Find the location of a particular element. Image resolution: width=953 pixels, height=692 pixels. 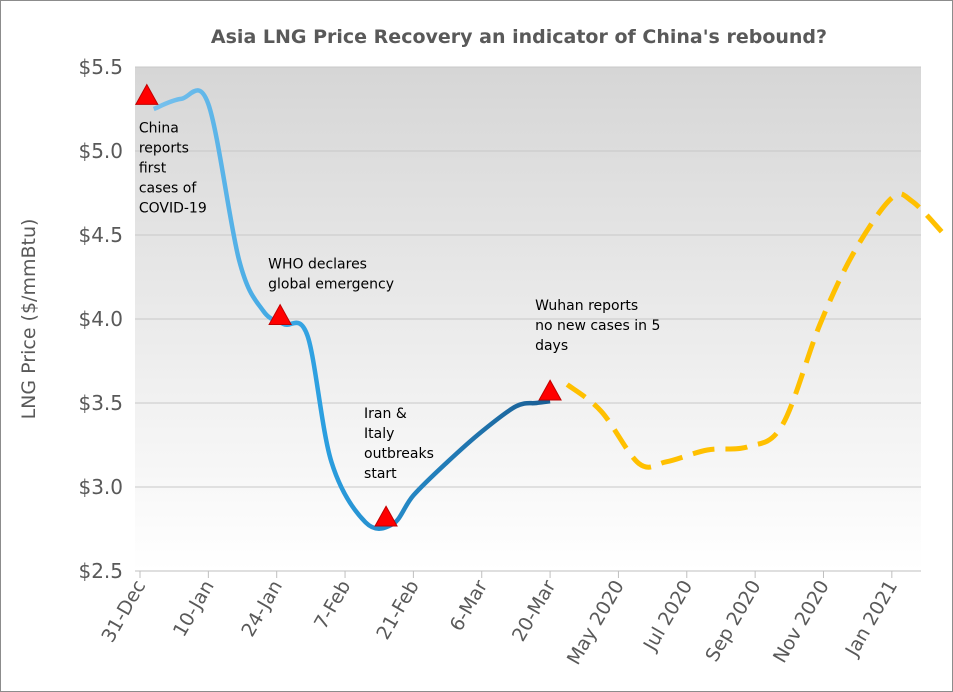

y-tick-label: $5.0 is located at coordinates (100, 151).